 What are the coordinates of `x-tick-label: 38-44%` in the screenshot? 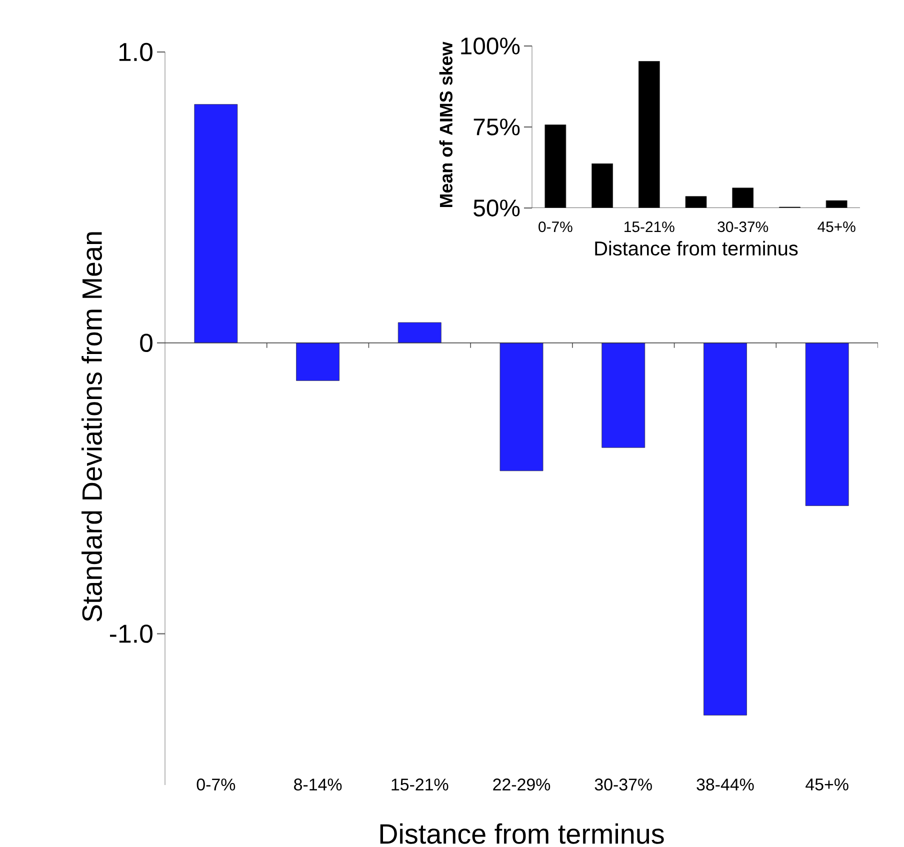 It's located at (725, 784).